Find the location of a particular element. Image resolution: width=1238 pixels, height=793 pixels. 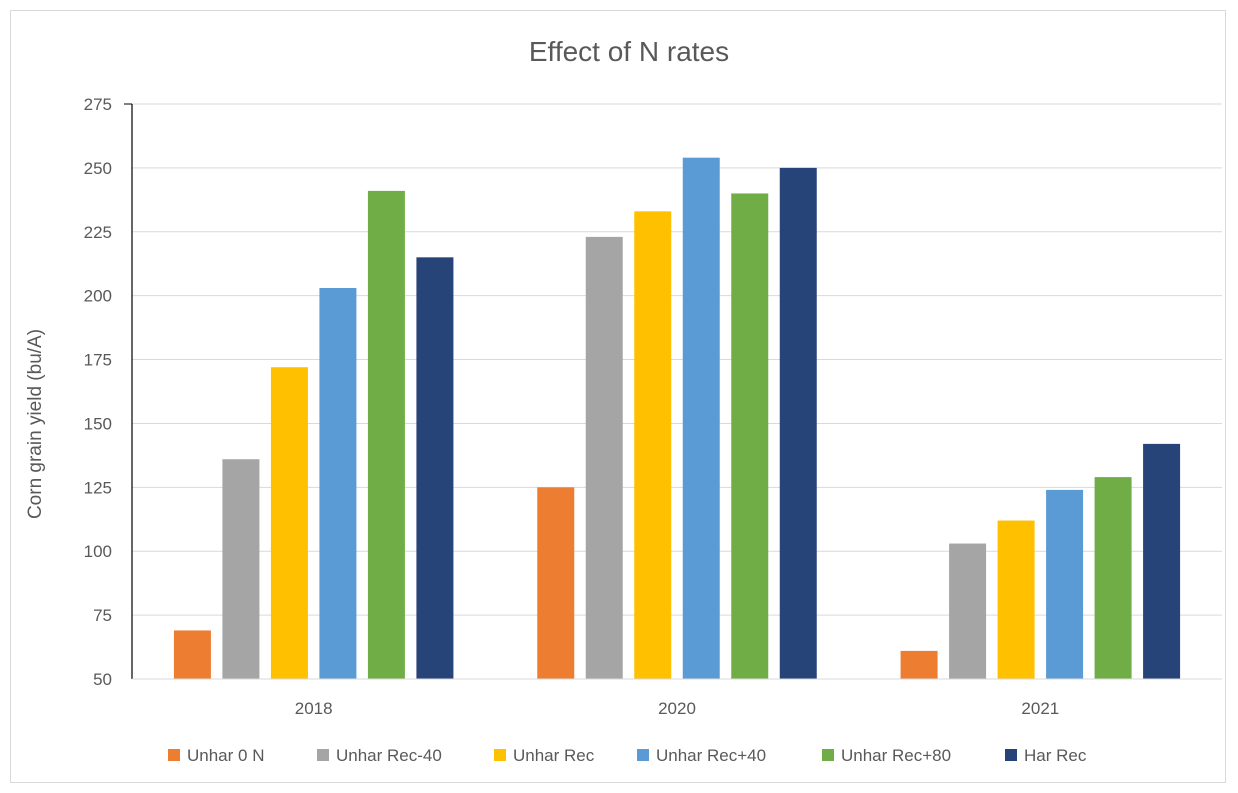

legend-label: Unhar 0 N is located at coordinates (225, 755).